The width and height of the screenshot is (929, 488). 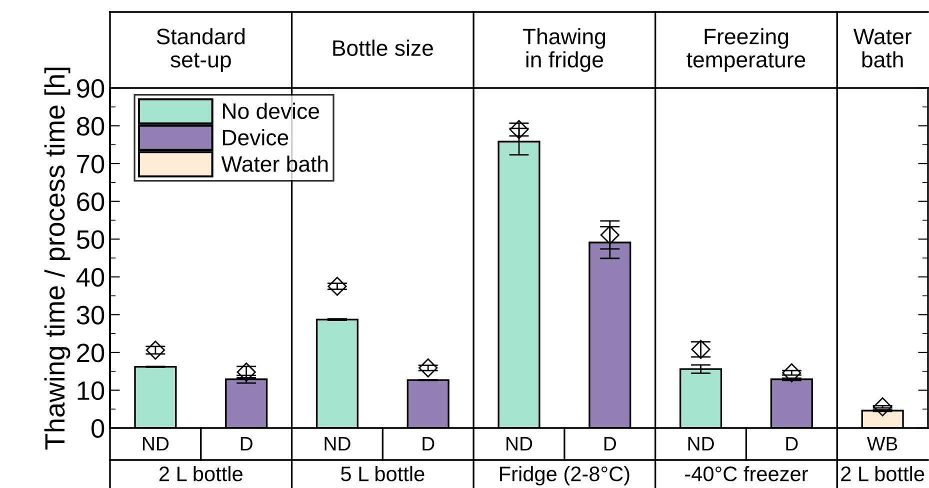 What do you see at coordinates (882, 48) in the screenshot?
I see `text: Water bath` at bounding box center [882, 48].